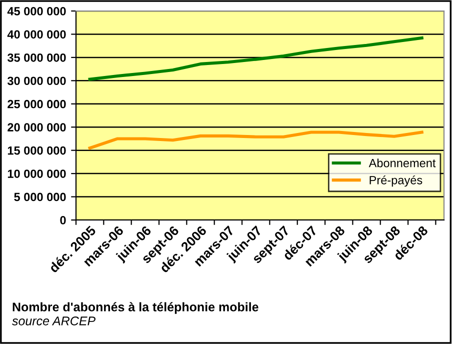 Image resolution: width=452 pixels, height=344 pixels. What do you see at coordinates (36, 57) in the screenshot?
I see `y-tick-label: 35 000 000` at bounding box center [36, 57].